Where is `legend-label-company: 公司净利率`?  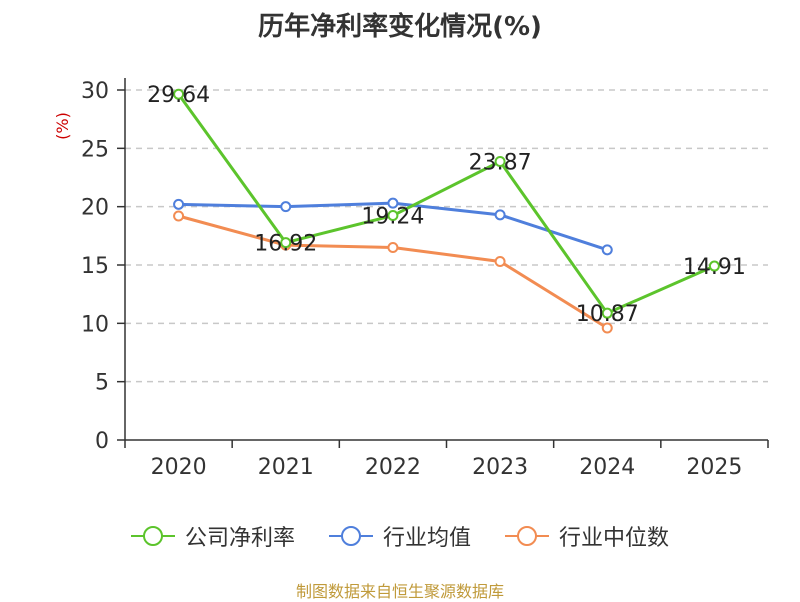
legend-label-company: 公司净利率 is located at coordinates (239, 538).